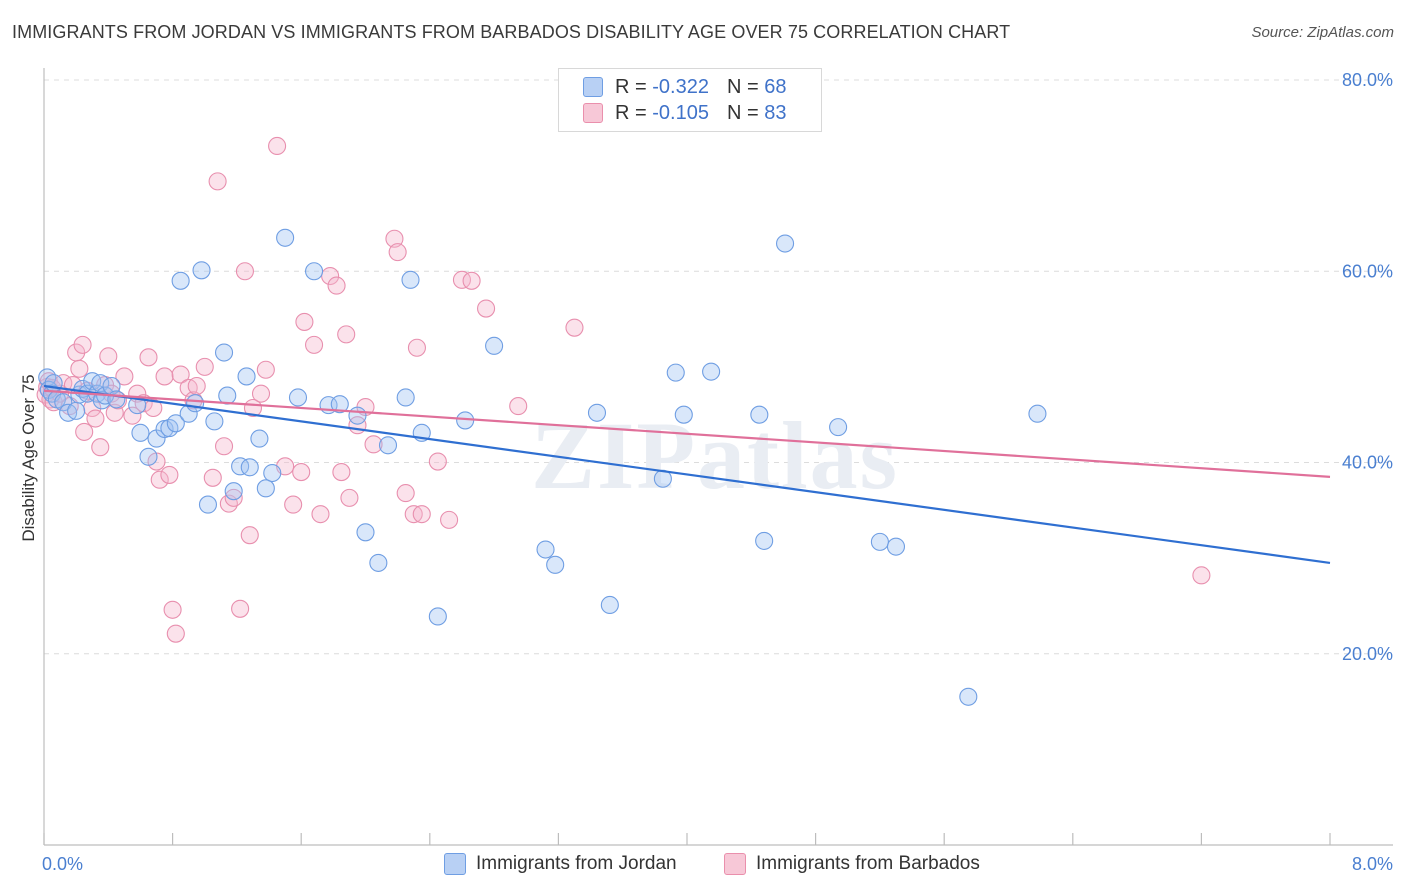 The image size is (1406, 892). Describe the element at coordinates (775, 86) in the screenshot. I see `n-value-jordan: 68` at that location.